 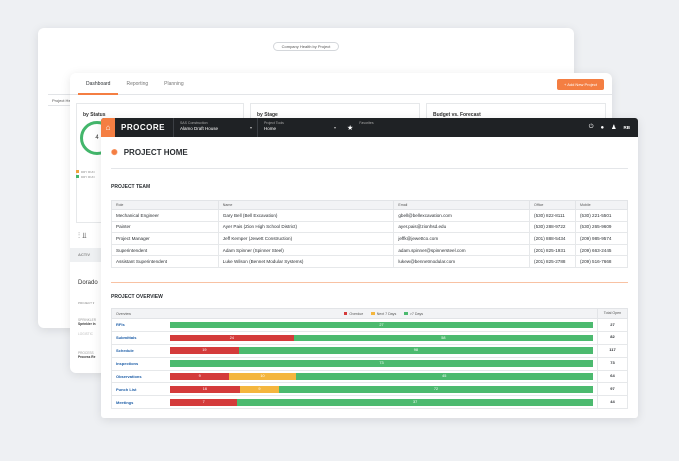 What do you see at coordinates (65, 100) in the screenshot?
I see `column-header: Project Health` at bounding box center [65, 100].